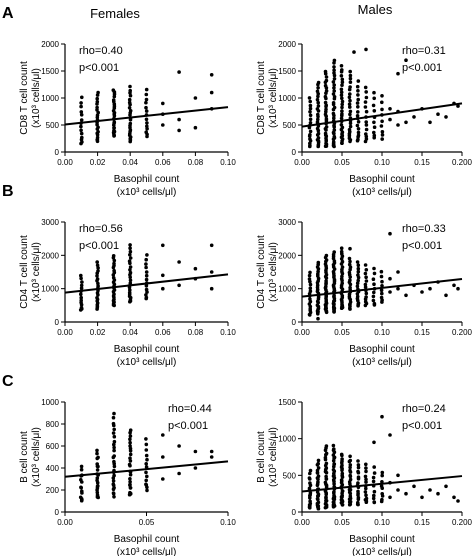 This screenshot has width=474, height=556. What do you see at coordinates (424, 409) in the screenshot?
I see `rho-annotation: rho=0.24` at bounding box center [424, 409].